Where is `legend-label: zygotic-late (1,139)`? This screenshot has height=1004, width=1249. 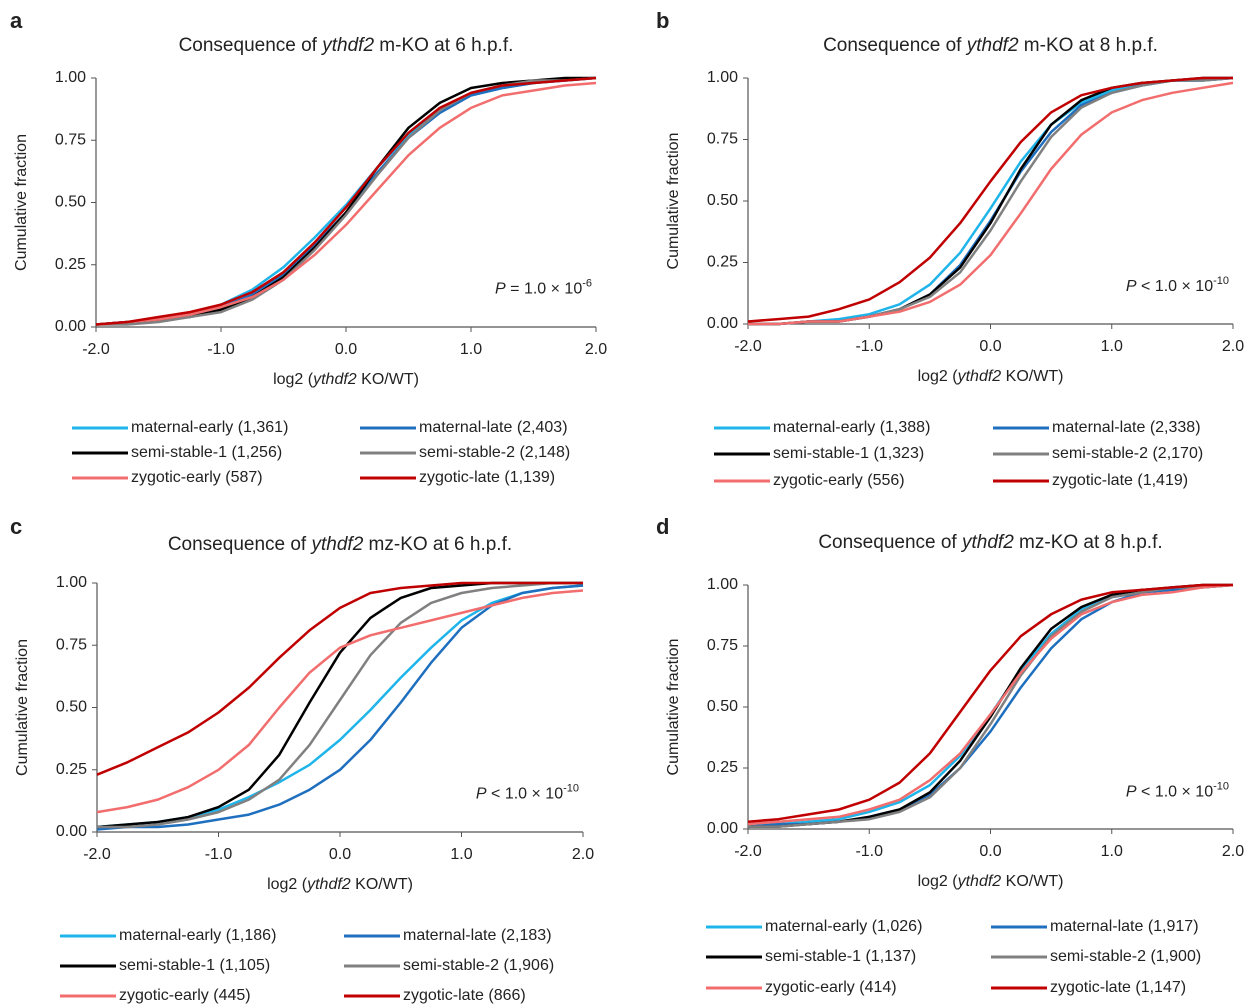 legend-label: zygotic-late (1,139) is located at coordinates (487, 477).